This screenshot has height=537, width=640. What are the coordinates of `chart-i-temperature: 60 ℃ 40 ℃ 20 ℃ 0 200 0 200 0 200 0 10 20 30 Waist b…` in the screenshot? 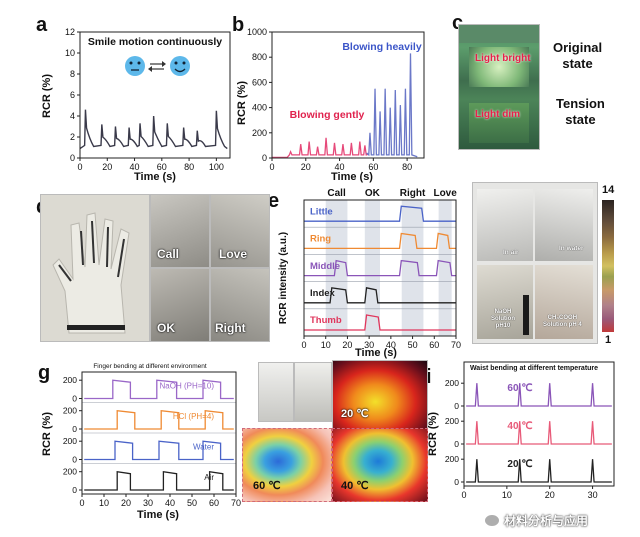 It's located at (521, 430).